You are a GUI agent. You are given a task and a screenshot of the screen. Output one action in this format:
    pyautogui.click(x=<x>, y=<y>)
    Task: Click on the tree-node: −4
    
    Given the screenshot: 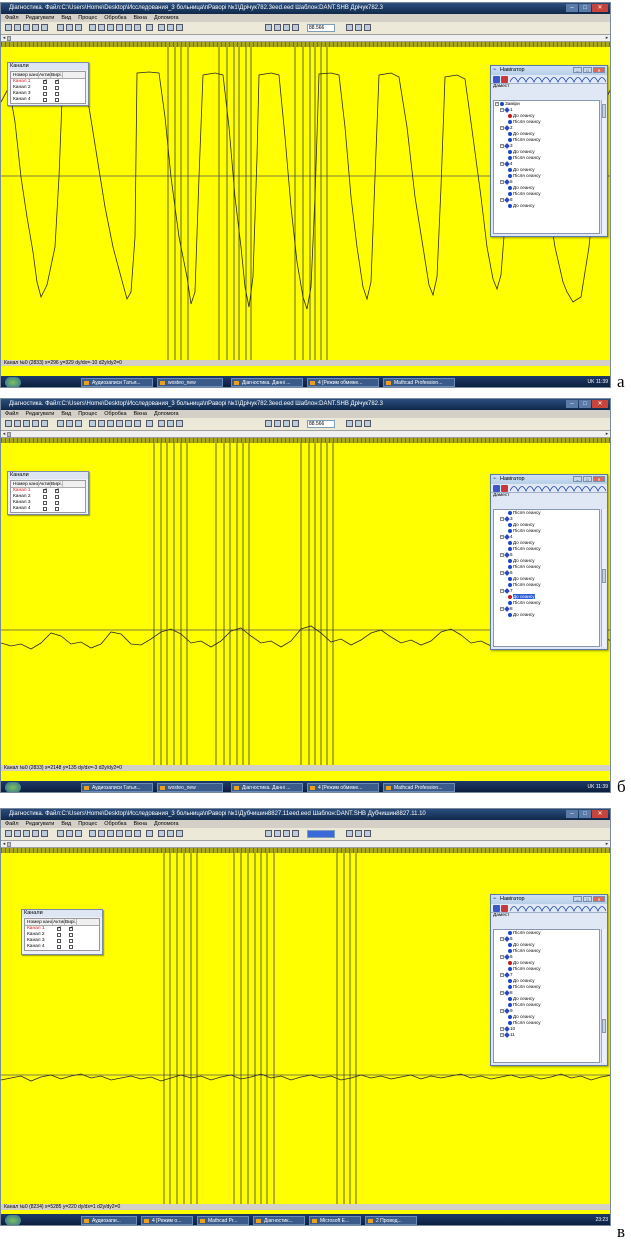 What is the action you would take?
    pyautogui.click(x=546, y=536)
    